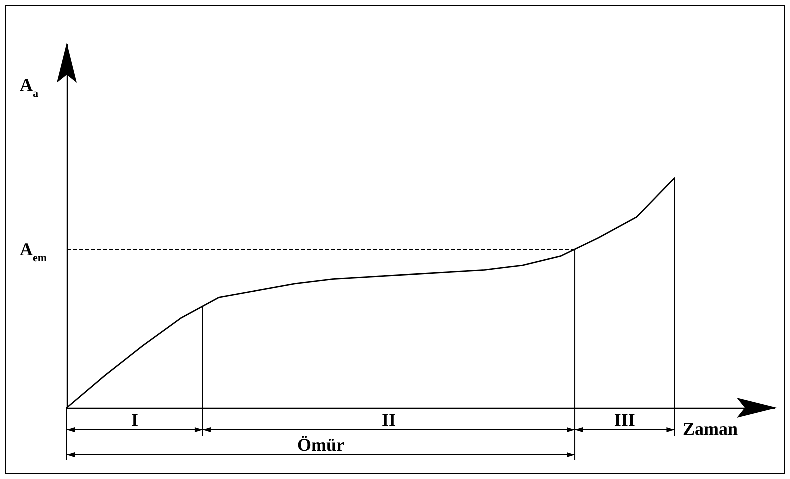  I want to click on text: Ömür, so click(321, 445).